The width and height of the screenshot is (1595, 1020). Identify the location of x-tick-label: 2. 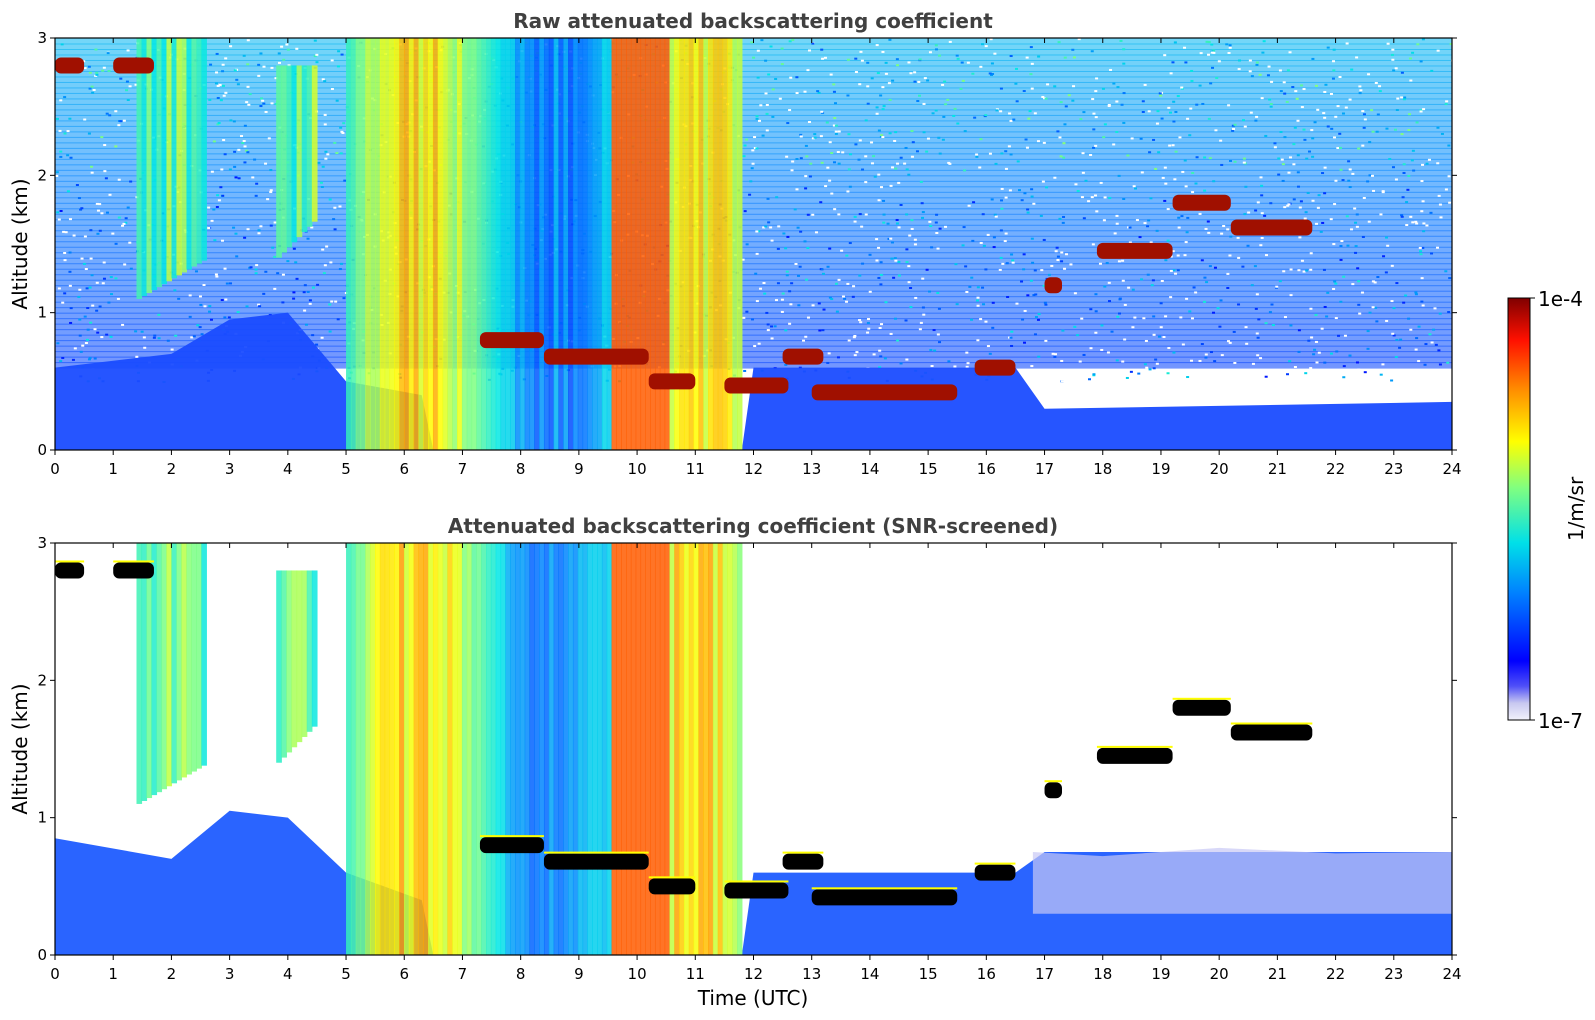
(172, 469).